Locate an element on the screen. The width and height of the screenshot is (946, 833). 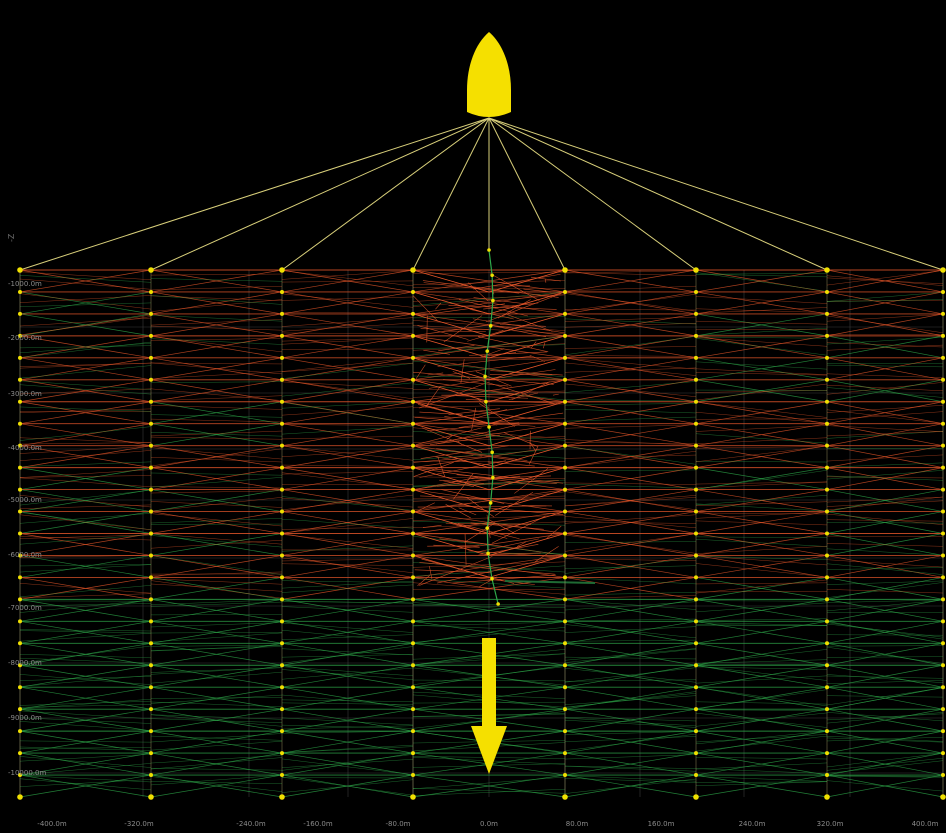
depth-tick-label: -10000.0m is located at coordinates (27, 773).